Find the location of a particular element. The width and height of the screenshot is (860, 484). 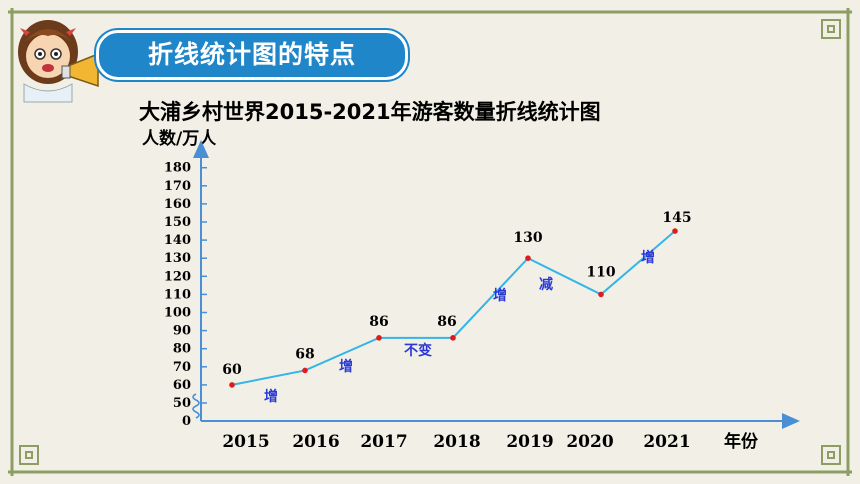

x-tick-label: 2016 is located at coordinates (315, 442).